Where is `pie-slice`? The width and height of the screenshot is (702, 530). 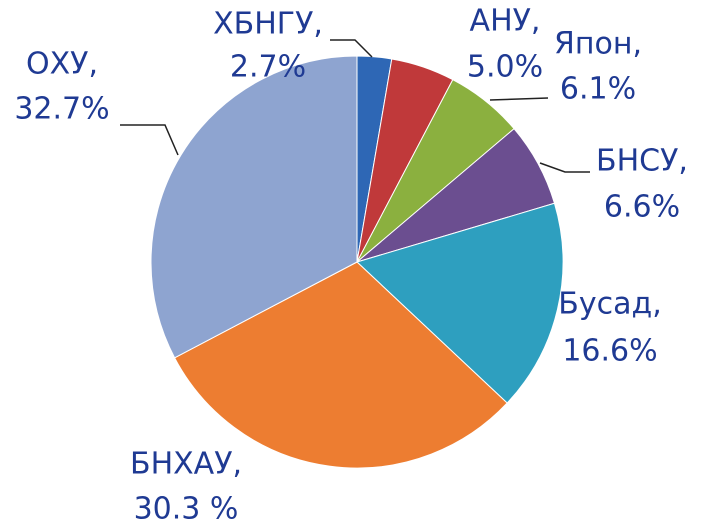 pie-slice is located at coordinates (460, 303).